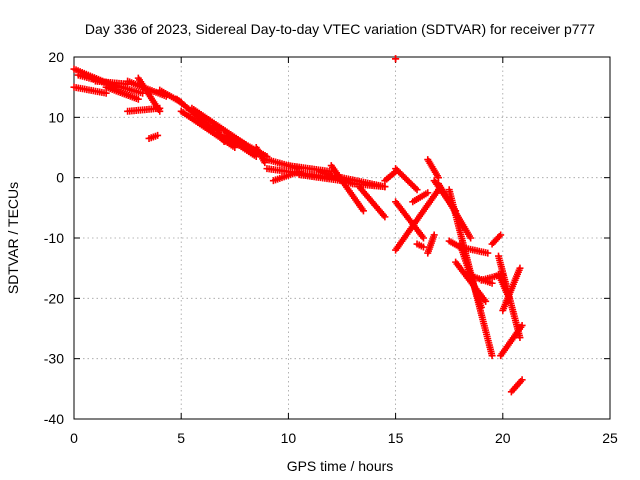  I want to click on x-tick-label: 20, so click(503, 438).